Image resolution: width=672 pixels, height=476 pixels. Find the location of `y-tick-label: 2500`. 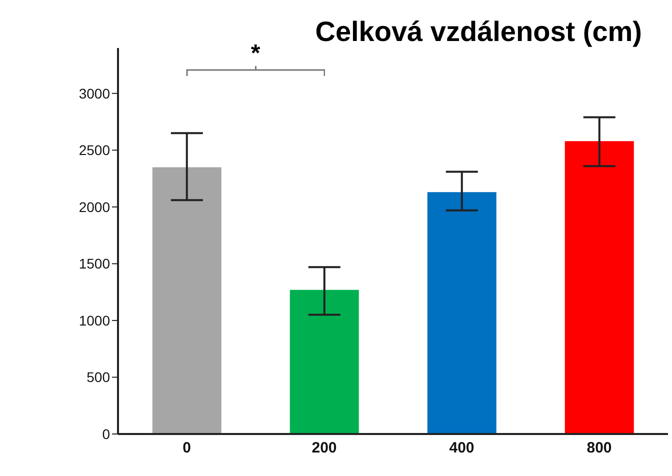

y-tick-label: 2500 is located at coordinates (94, 150).